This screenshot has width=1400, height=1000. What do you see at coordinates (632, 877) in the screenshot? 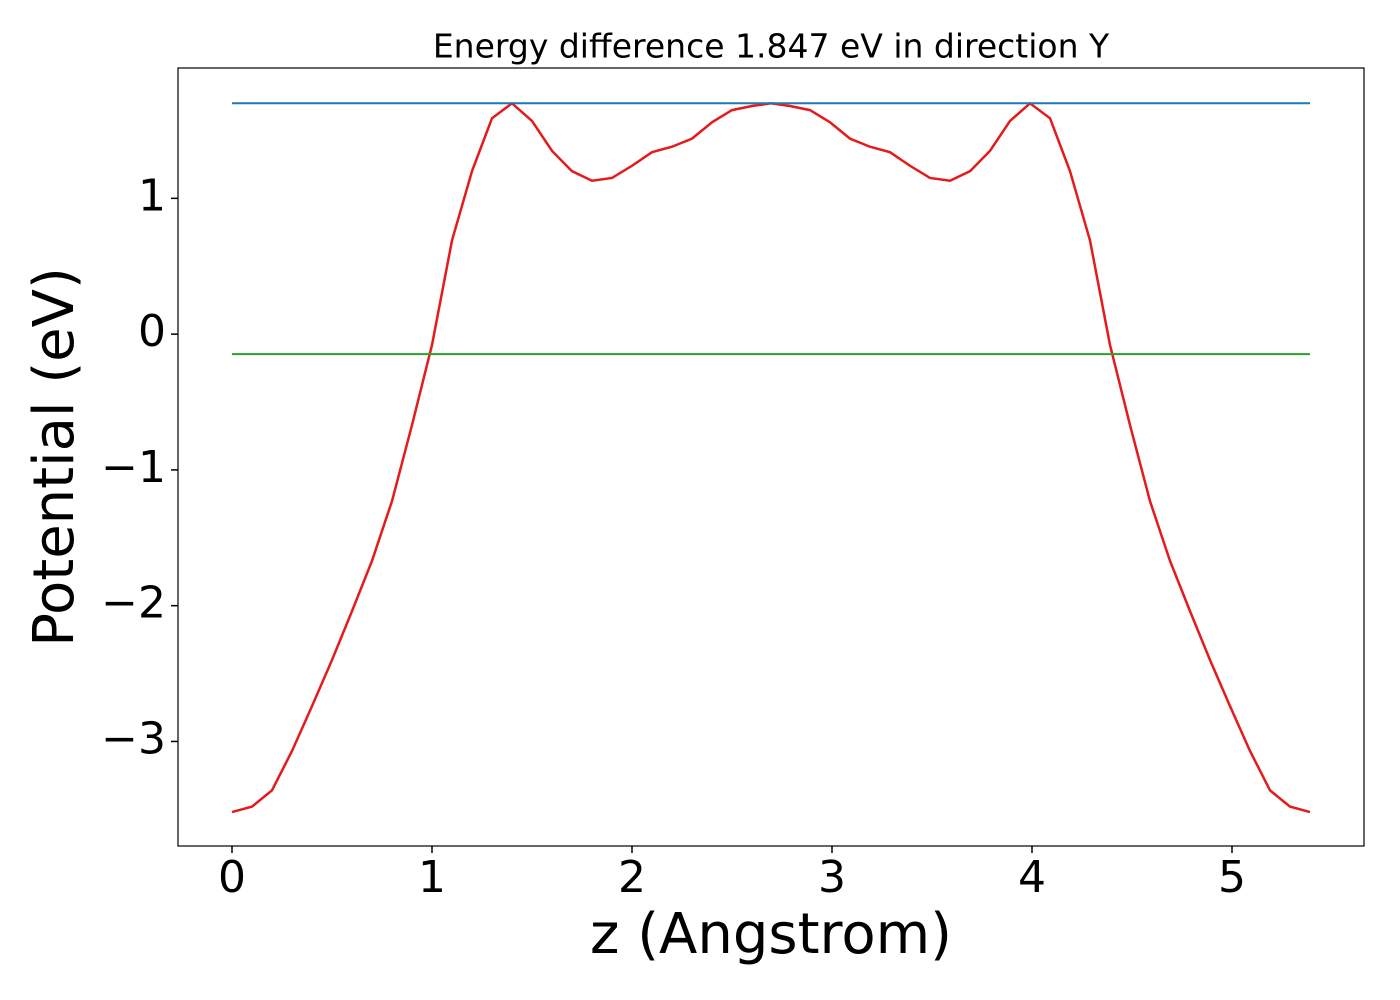
I see `x-tick-label: 2` at bounding box center [632, 877].